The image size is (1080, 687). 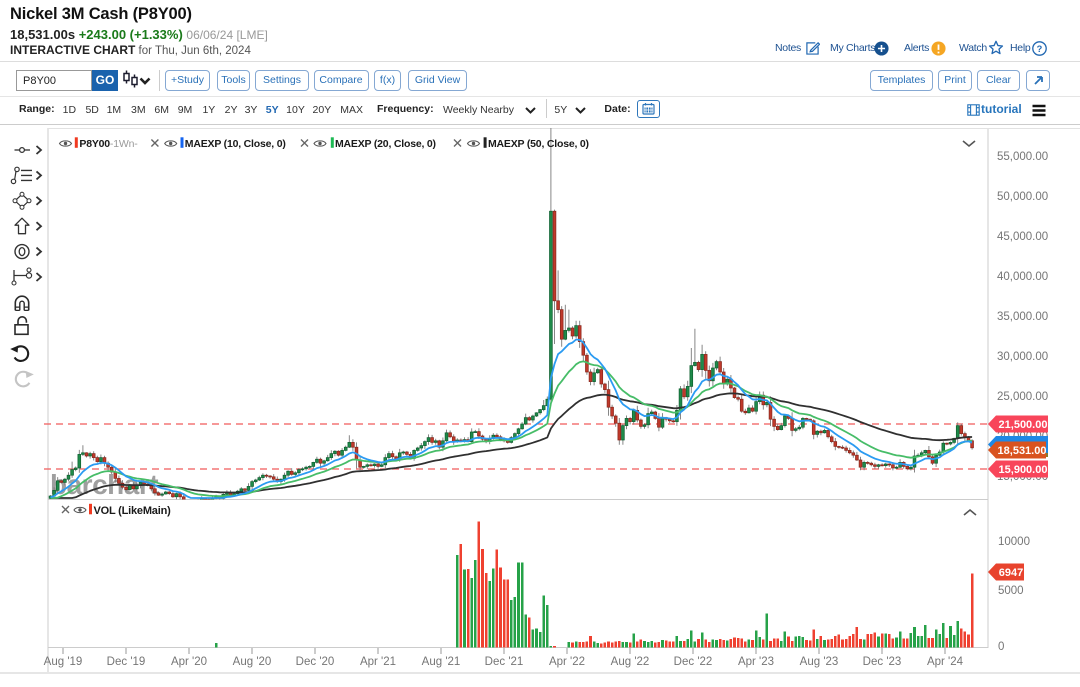 I want to click on svg-text: 55,000.00, so click(x=1022, y=157).